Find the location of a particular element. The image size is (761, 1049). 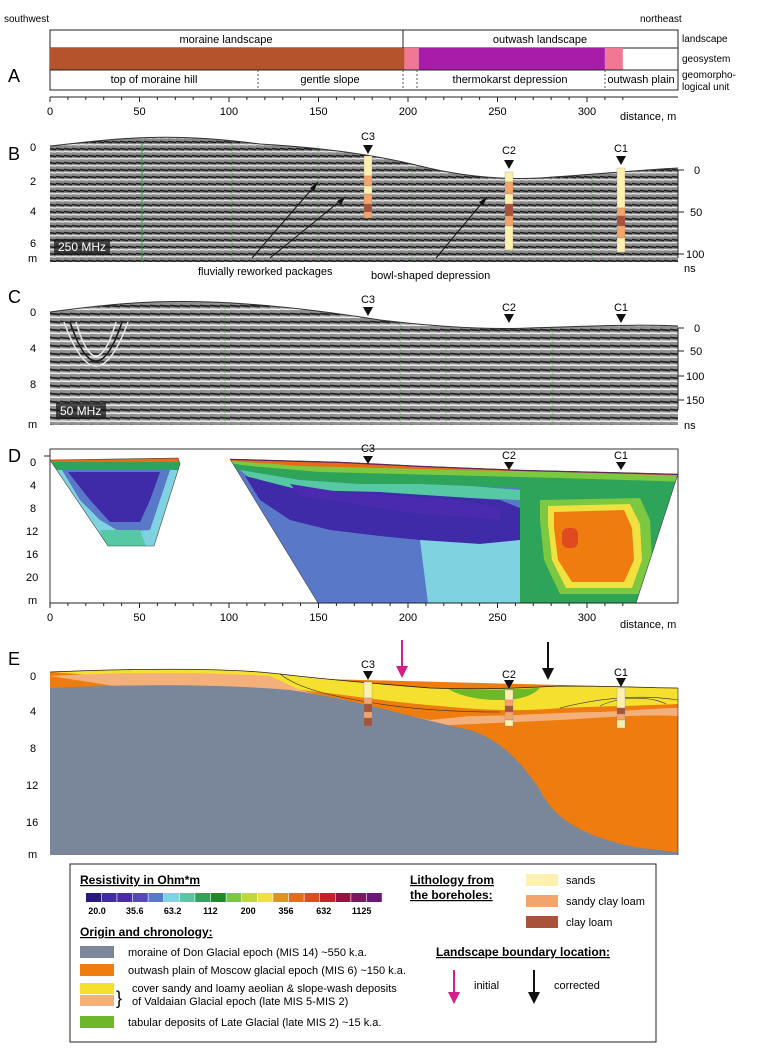

borehole-marker-c3 is located at coordinates (368, 311).